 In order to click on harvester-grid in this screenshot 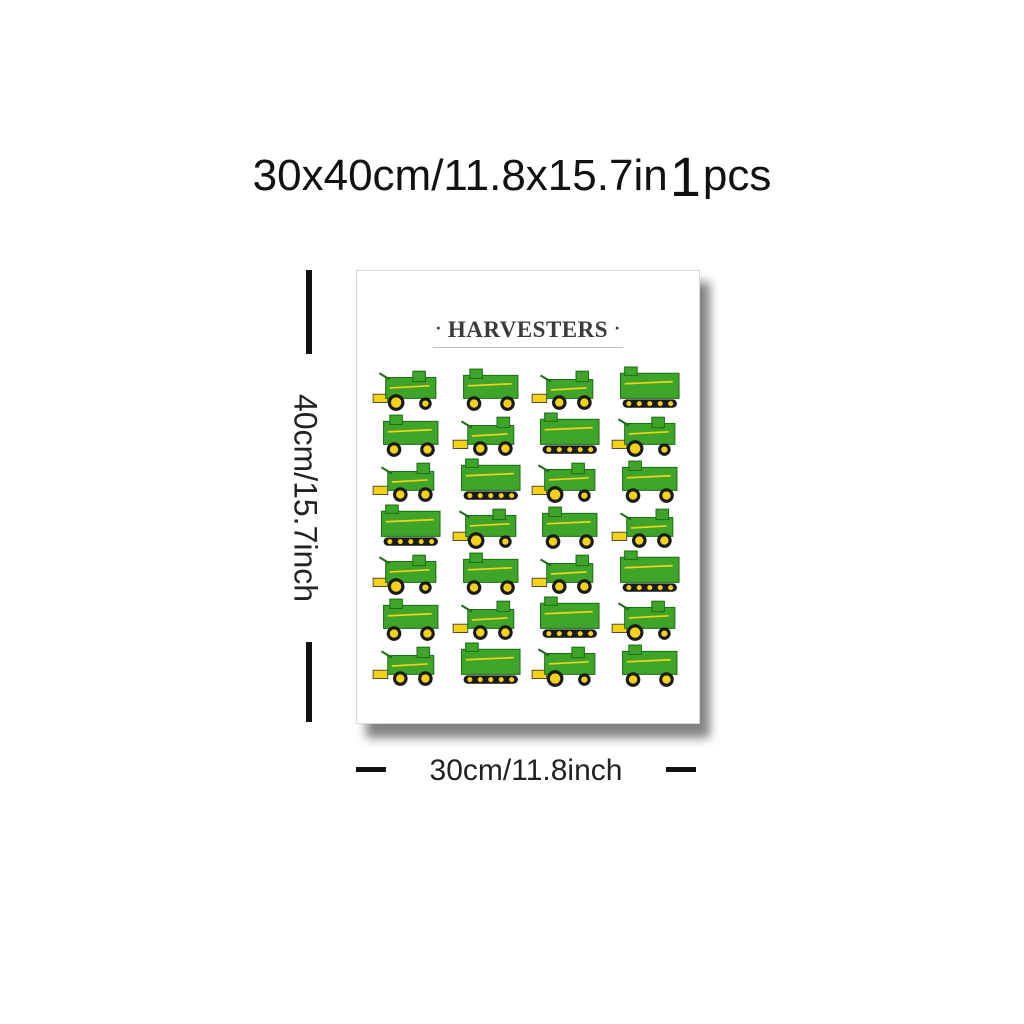, I will do `click(530, 527)`.